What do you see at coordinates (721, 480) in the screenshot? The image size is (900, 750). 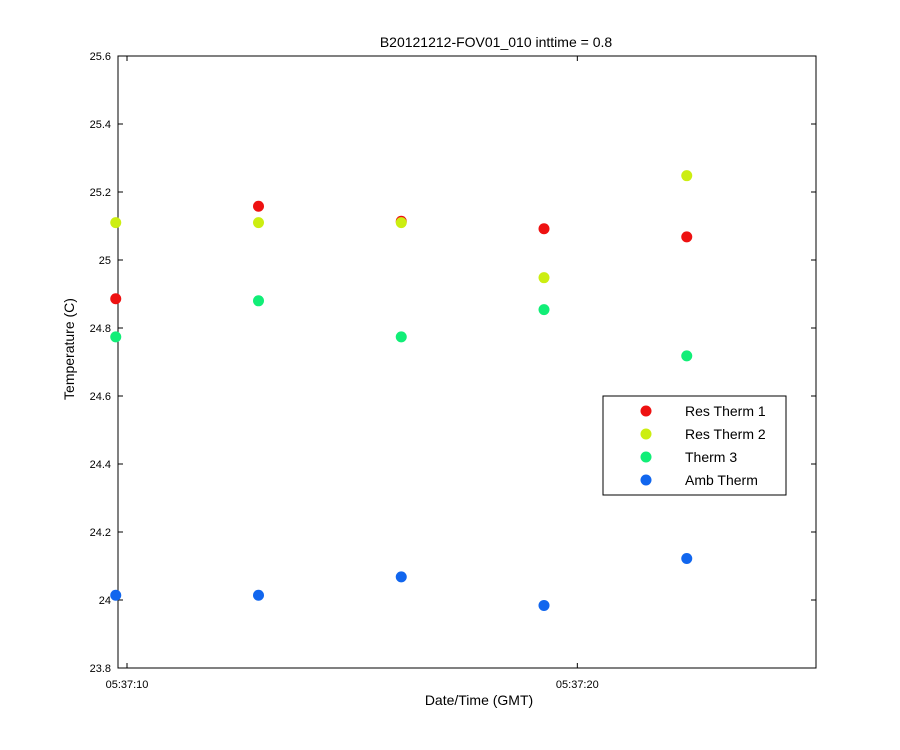 I see `legend-label-amb-therm: Amb Therm` at bounding box center [721, 480].